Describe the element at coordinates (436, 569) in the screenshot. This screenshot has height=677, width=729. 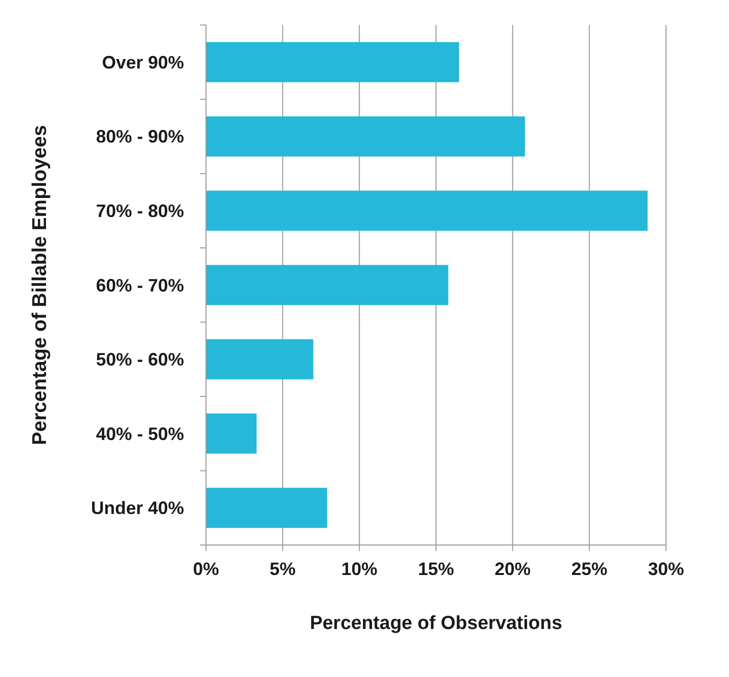
I see `x-tick-label: 15%` at that location.